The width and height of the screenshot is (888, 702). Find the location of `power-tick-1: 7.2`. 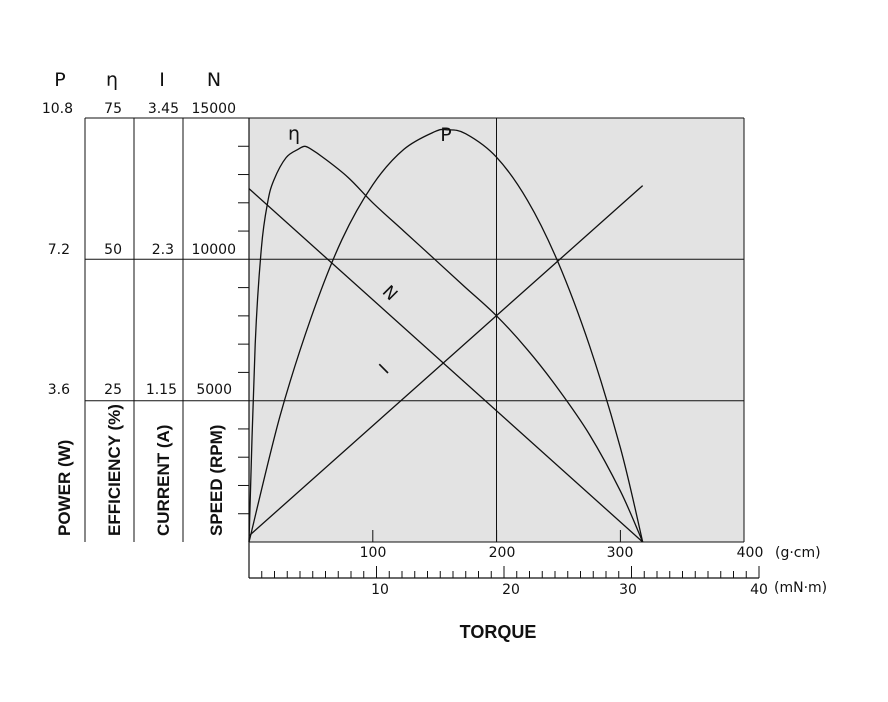

power-tick-1: 7.2 is located at coordinates (59, 250).